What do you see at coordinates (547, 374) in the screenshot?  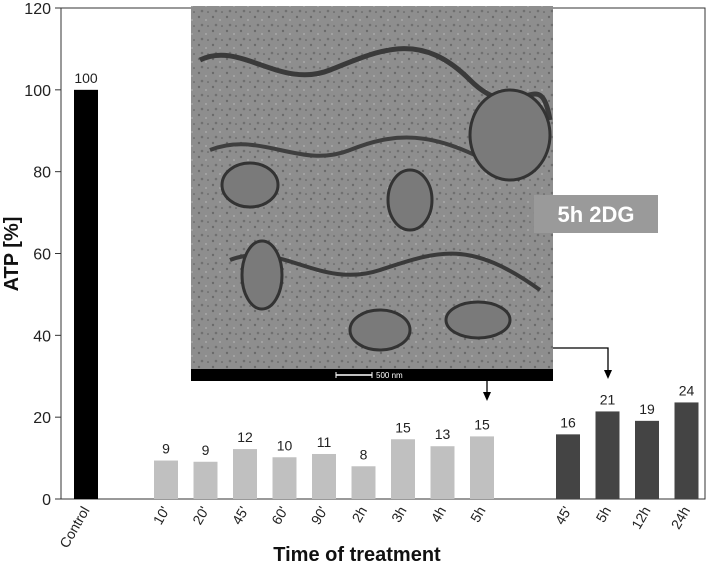 I see `arrows` at bounding box center [547, 374].